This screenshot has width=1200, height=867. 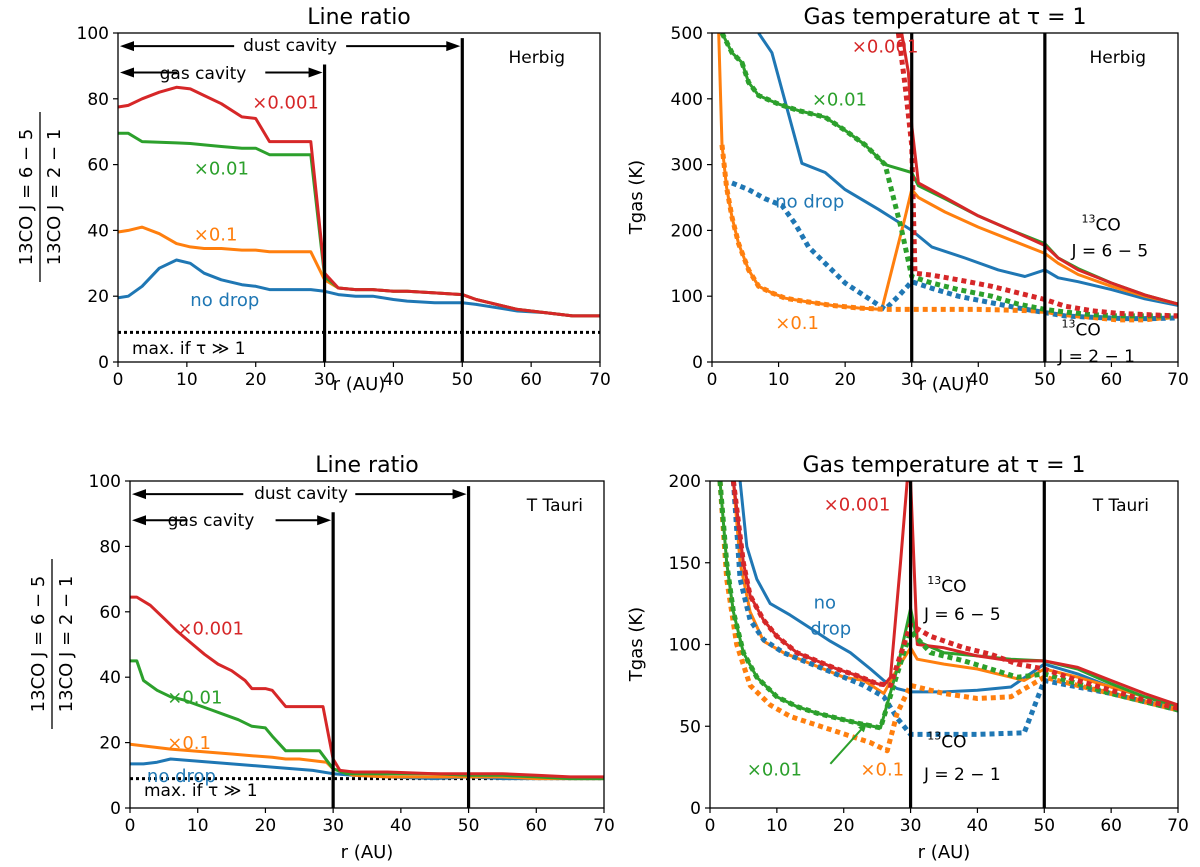 What do you see at coordinates (687, 34) in the screenshot?
I see `y-tick-label: 500` at bounding box center [687, 34].